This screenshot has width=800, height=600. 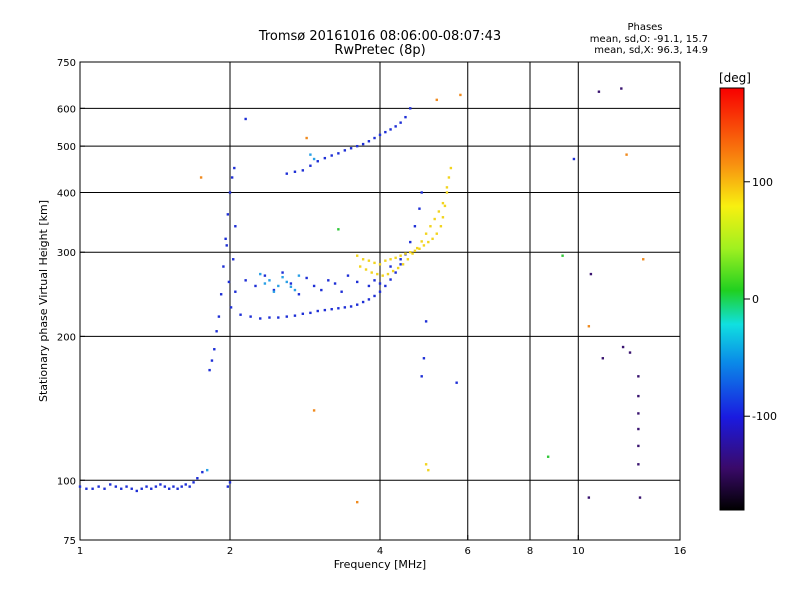 I want to click on colorbar, so click(x=732, y=299).